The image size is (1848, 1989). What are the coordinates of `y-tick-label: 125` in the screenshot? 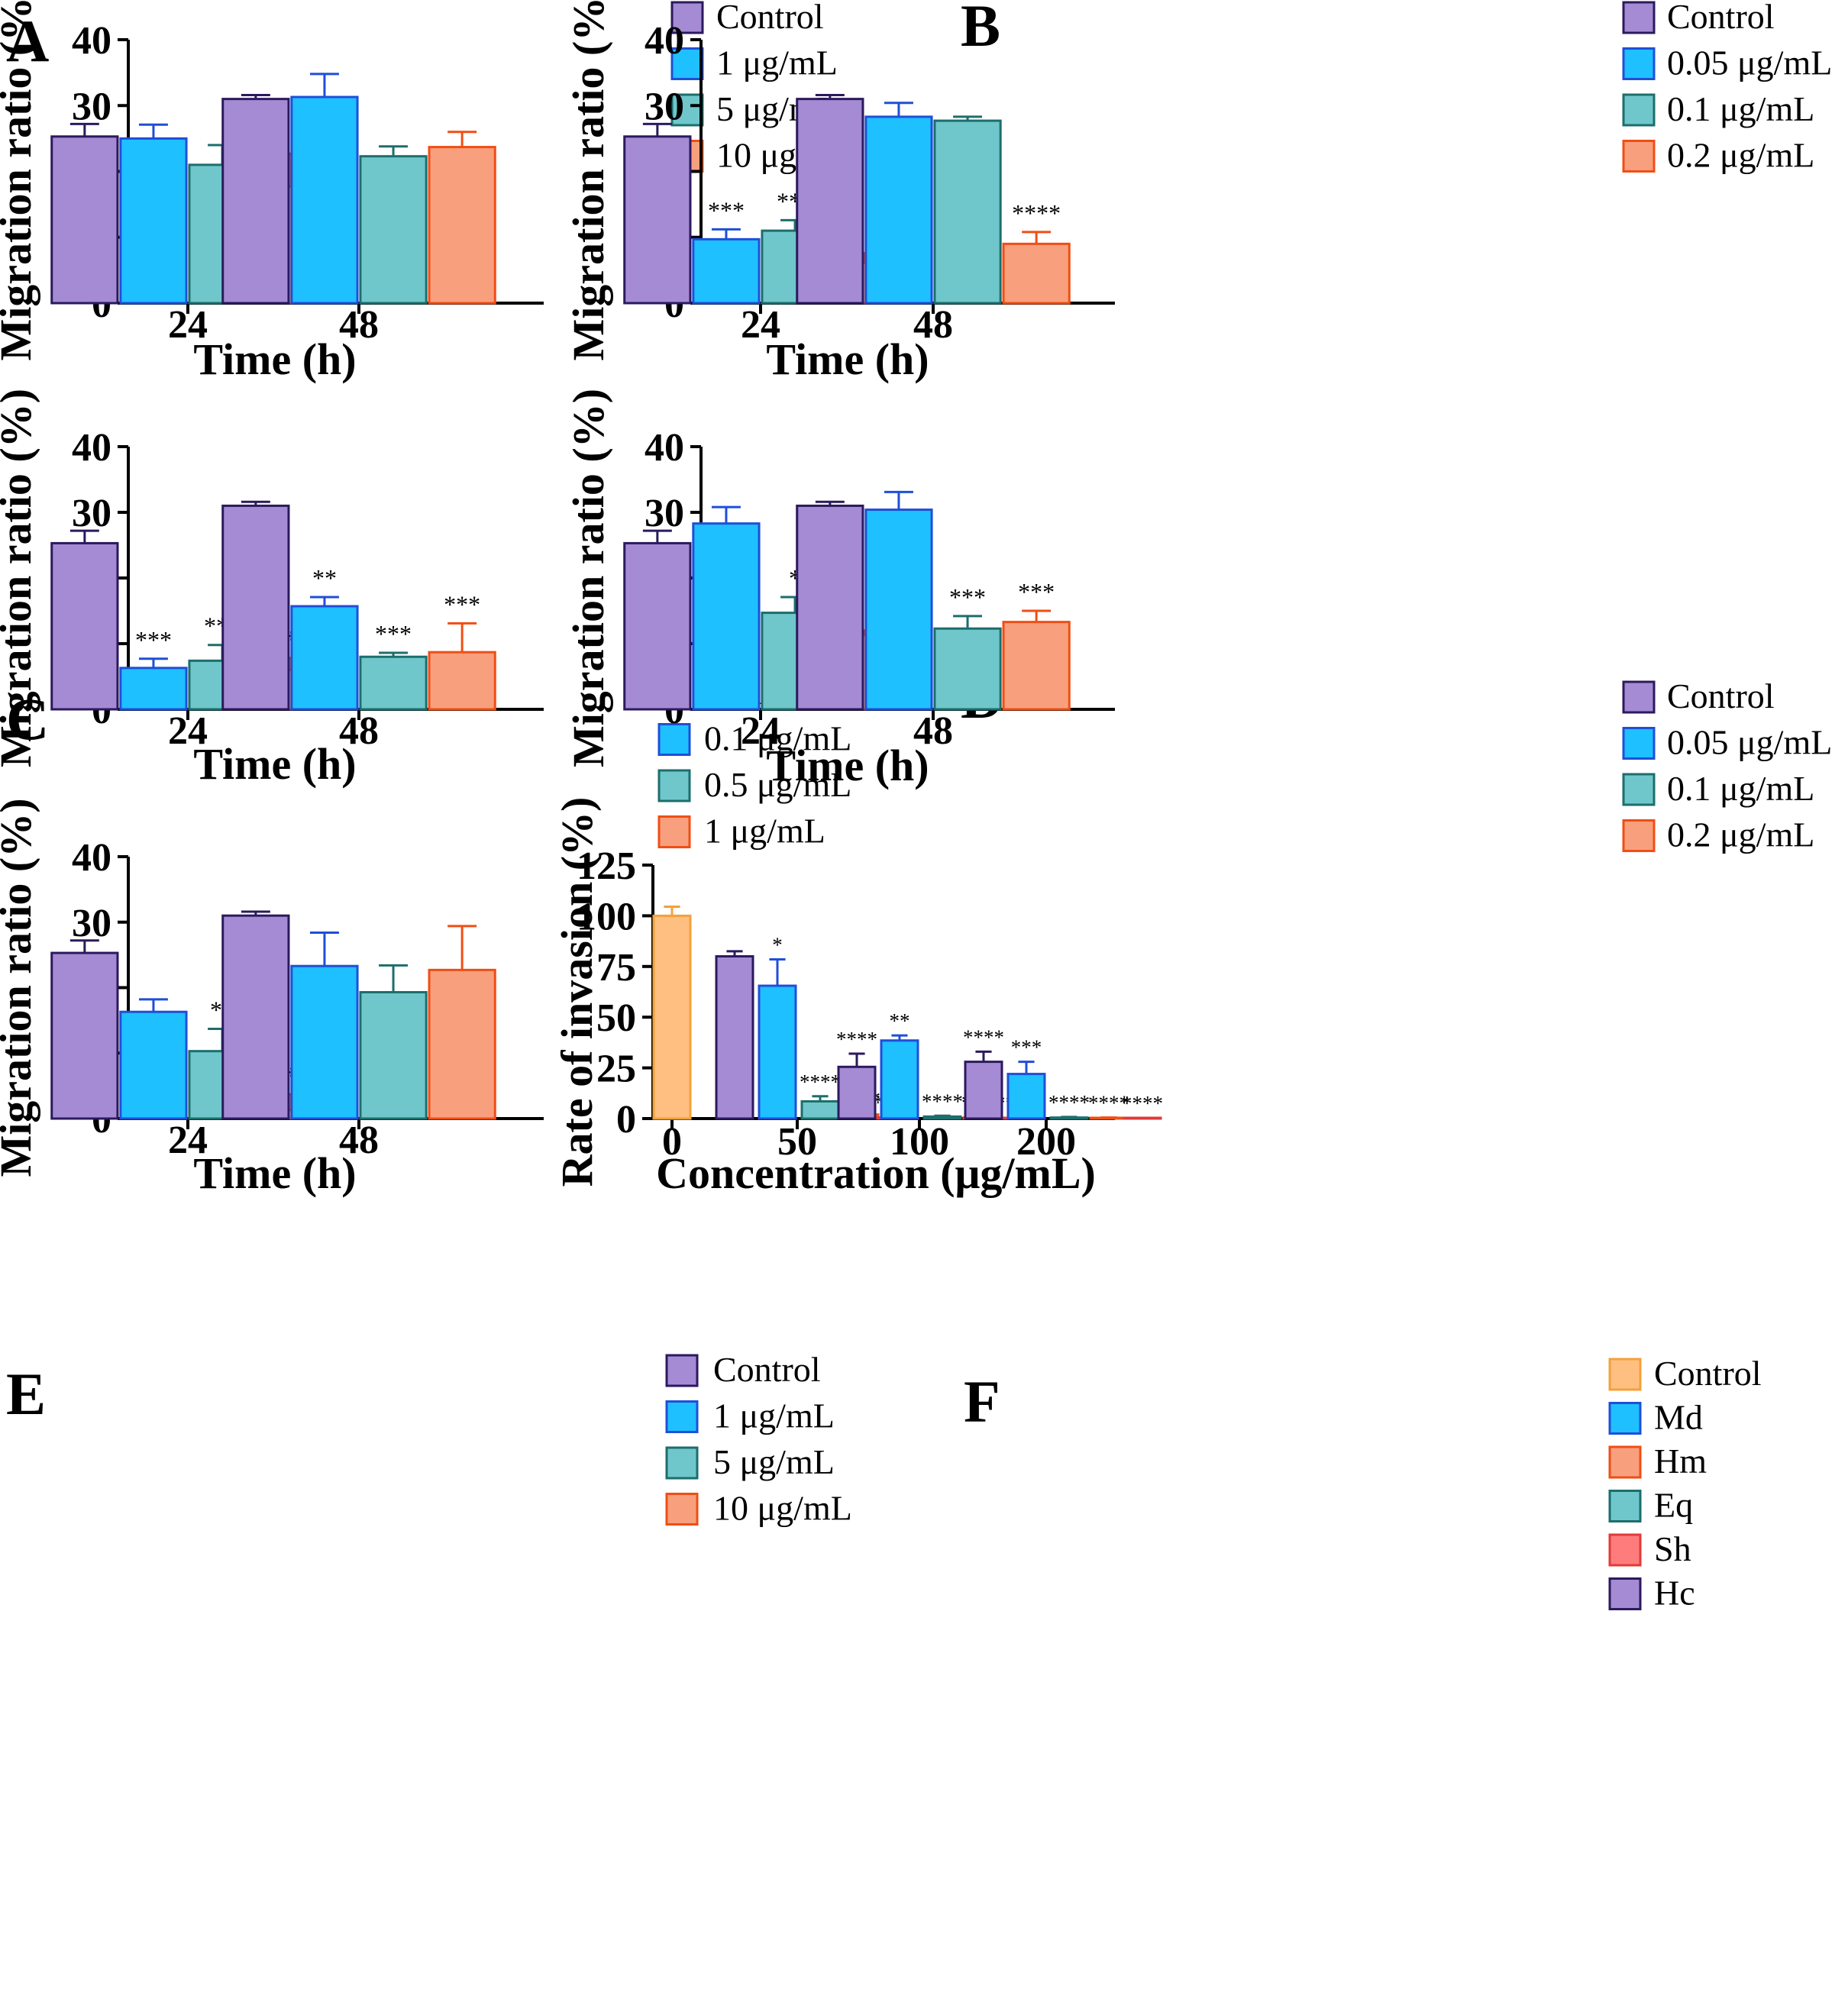 It's located at (606, 866).